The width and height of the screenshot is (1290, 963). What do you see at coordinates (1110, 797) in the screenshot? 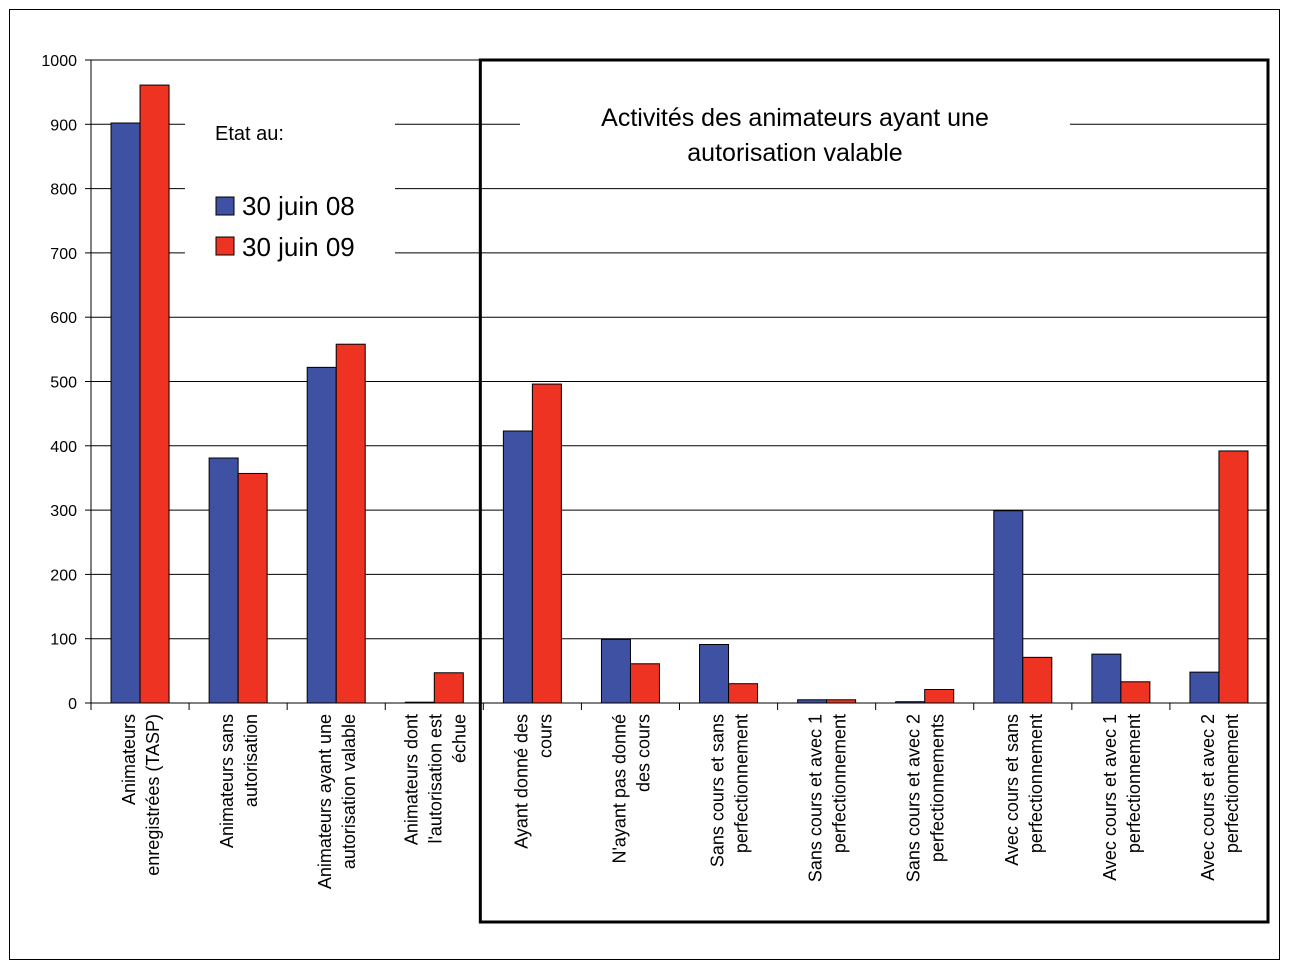
I see `x-tick-label-10-line-0: Avec cours et avec 1` at bounding box center [1110, 797].